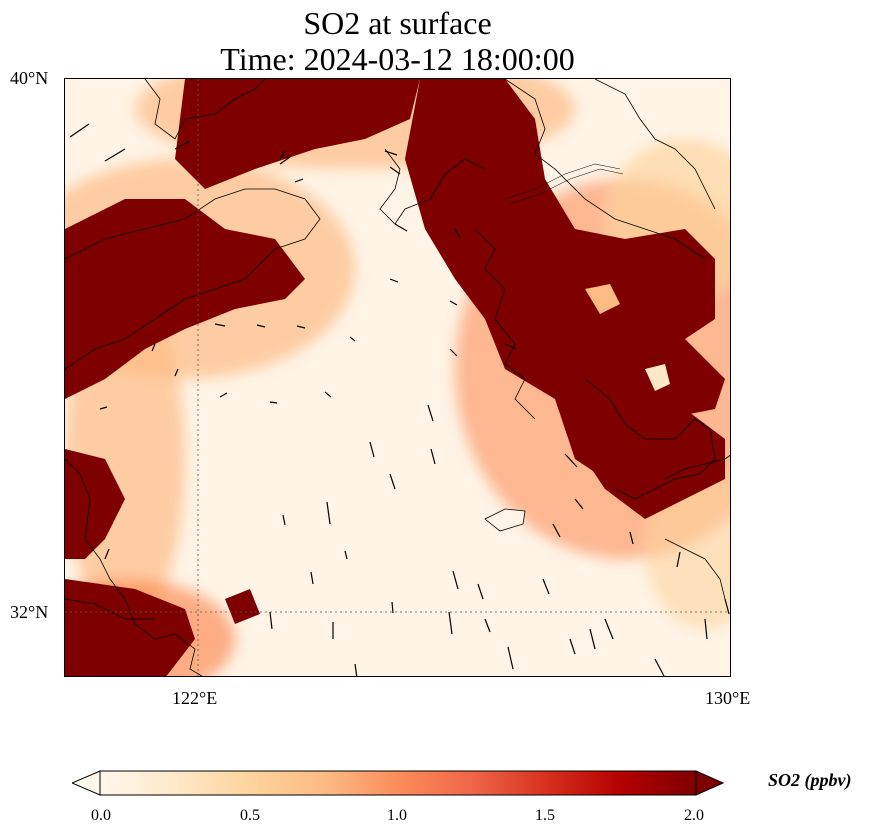  I want to click on lon-label-122: 122°E, so click(195, 698).